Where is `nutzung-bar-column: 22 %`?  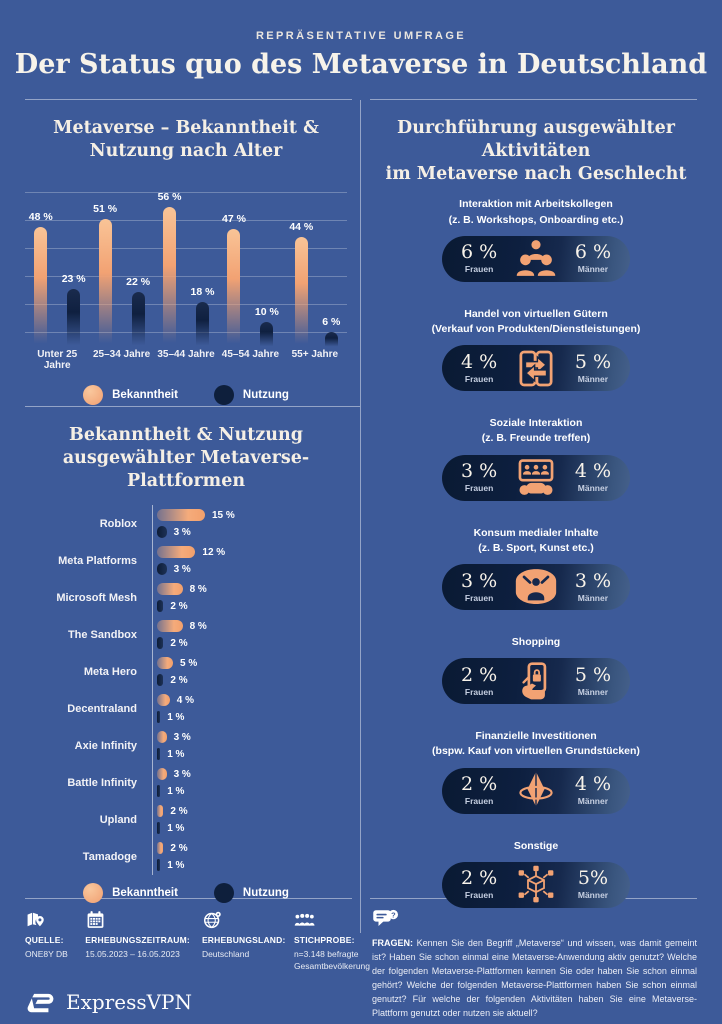 nutzung-bar-column: 22 % is located at coordinates (138, 311).